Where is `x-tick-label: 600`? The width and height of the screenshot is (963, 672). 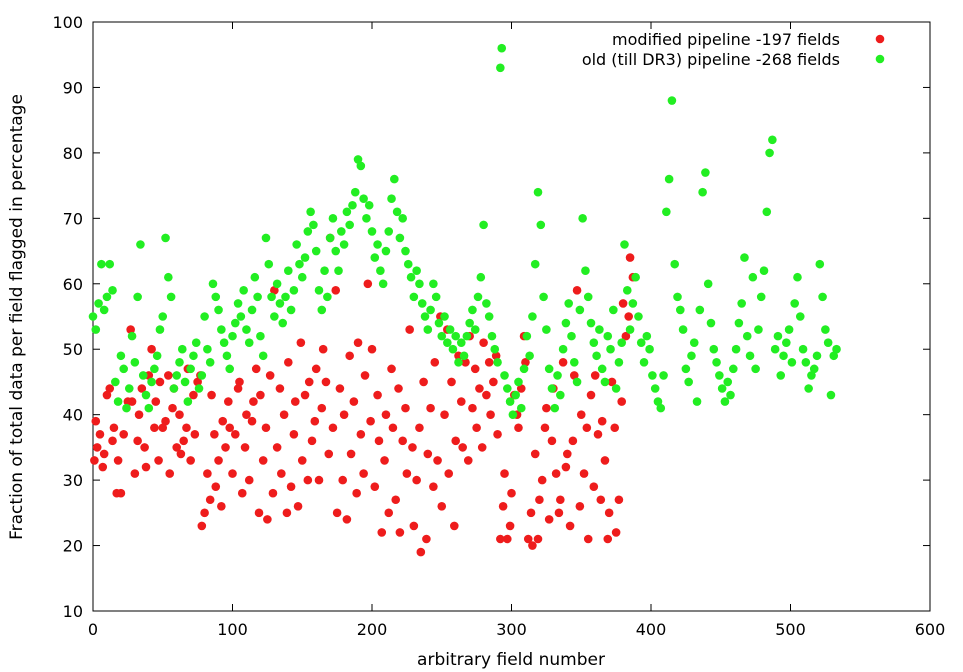
x-tick-label: 600 is located at coordinates (930, 629).